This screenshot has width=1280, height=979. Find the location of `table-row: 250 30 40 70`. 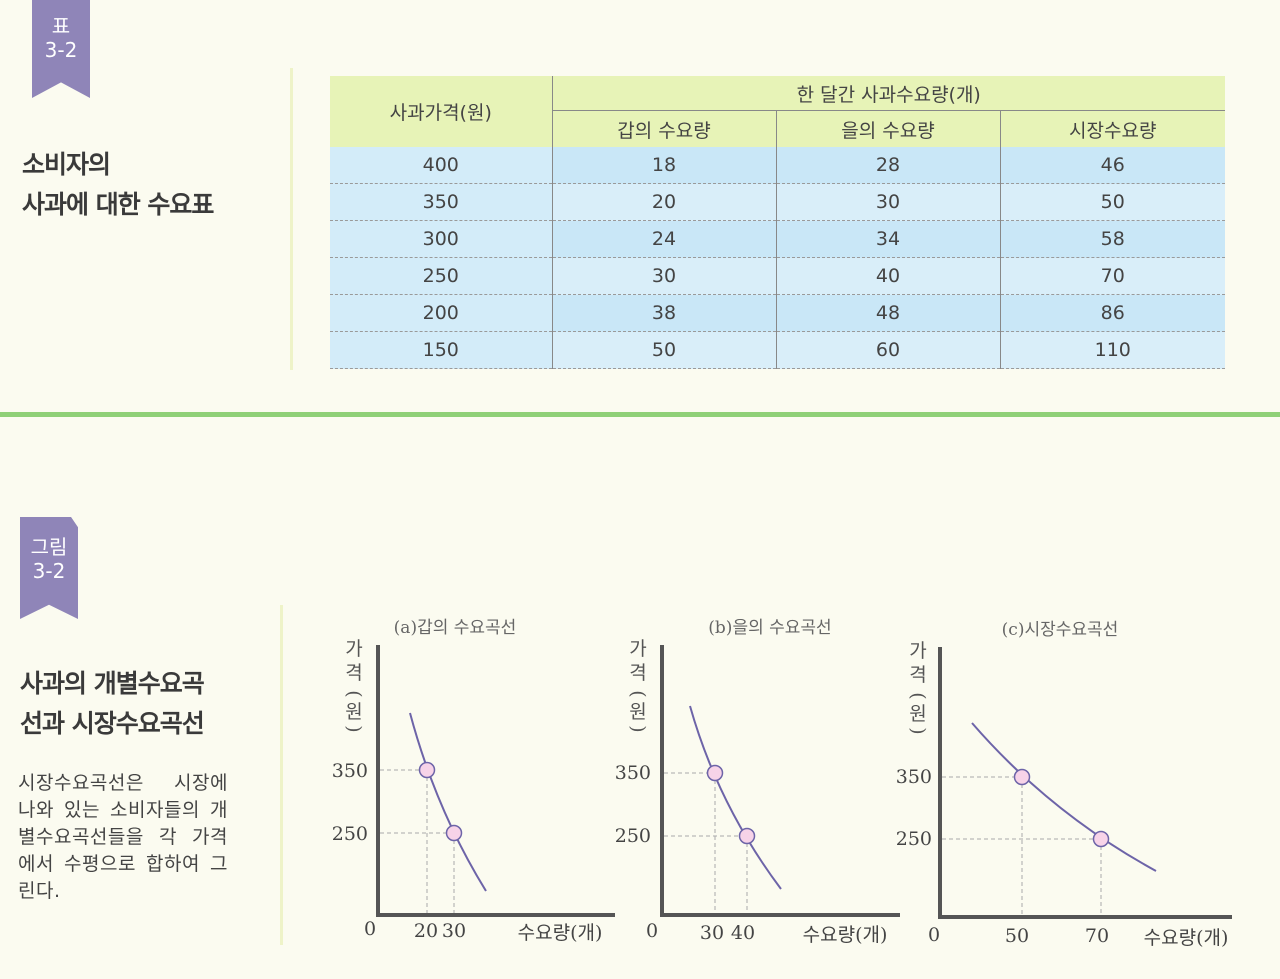

table-row: 250 30 40 70 is located at coordinates (777, 276).